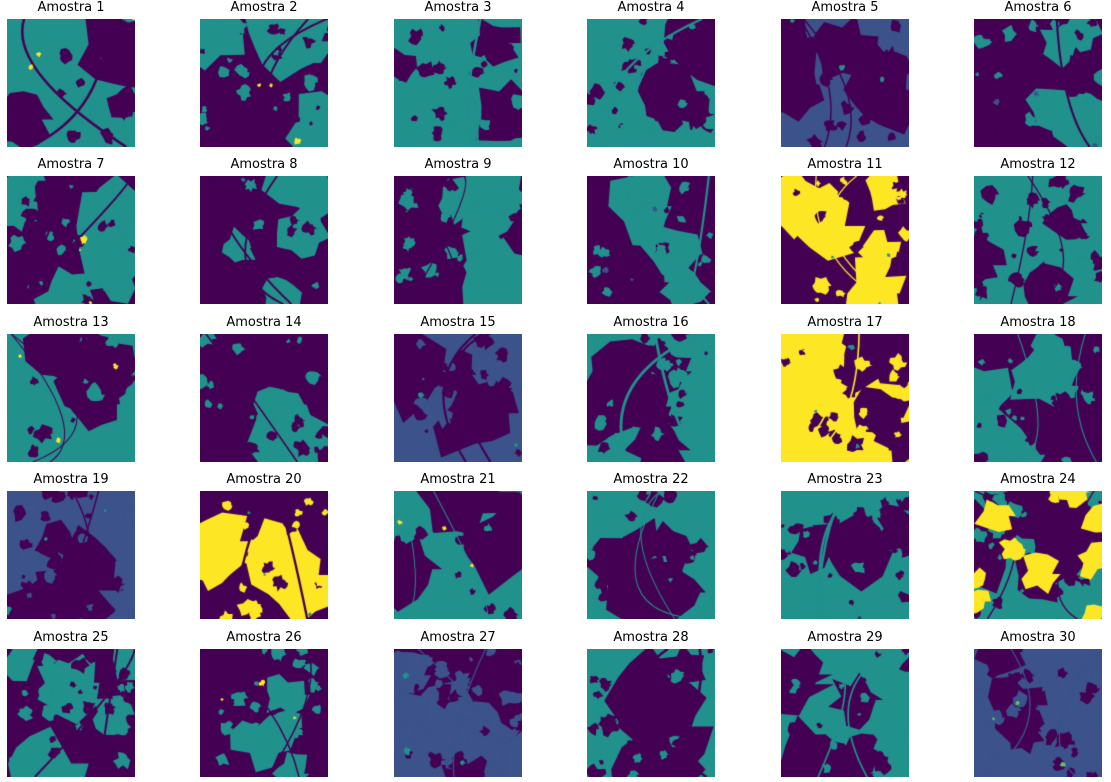 This screenshot has width=1111, height=782. Describe the element at coordinates (71, 7) in the screenshot. I see `panel-title: Amostra 1` at that location.